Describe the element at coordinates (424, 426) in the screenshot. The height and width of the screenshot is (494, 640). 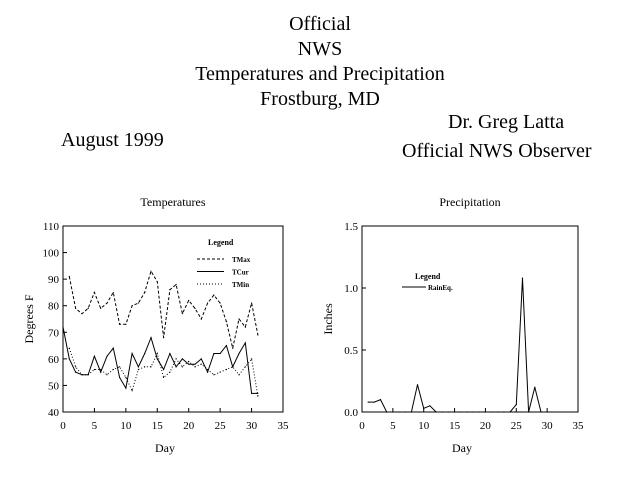
I see `precipitation-x-tick-label: 10` at that location.